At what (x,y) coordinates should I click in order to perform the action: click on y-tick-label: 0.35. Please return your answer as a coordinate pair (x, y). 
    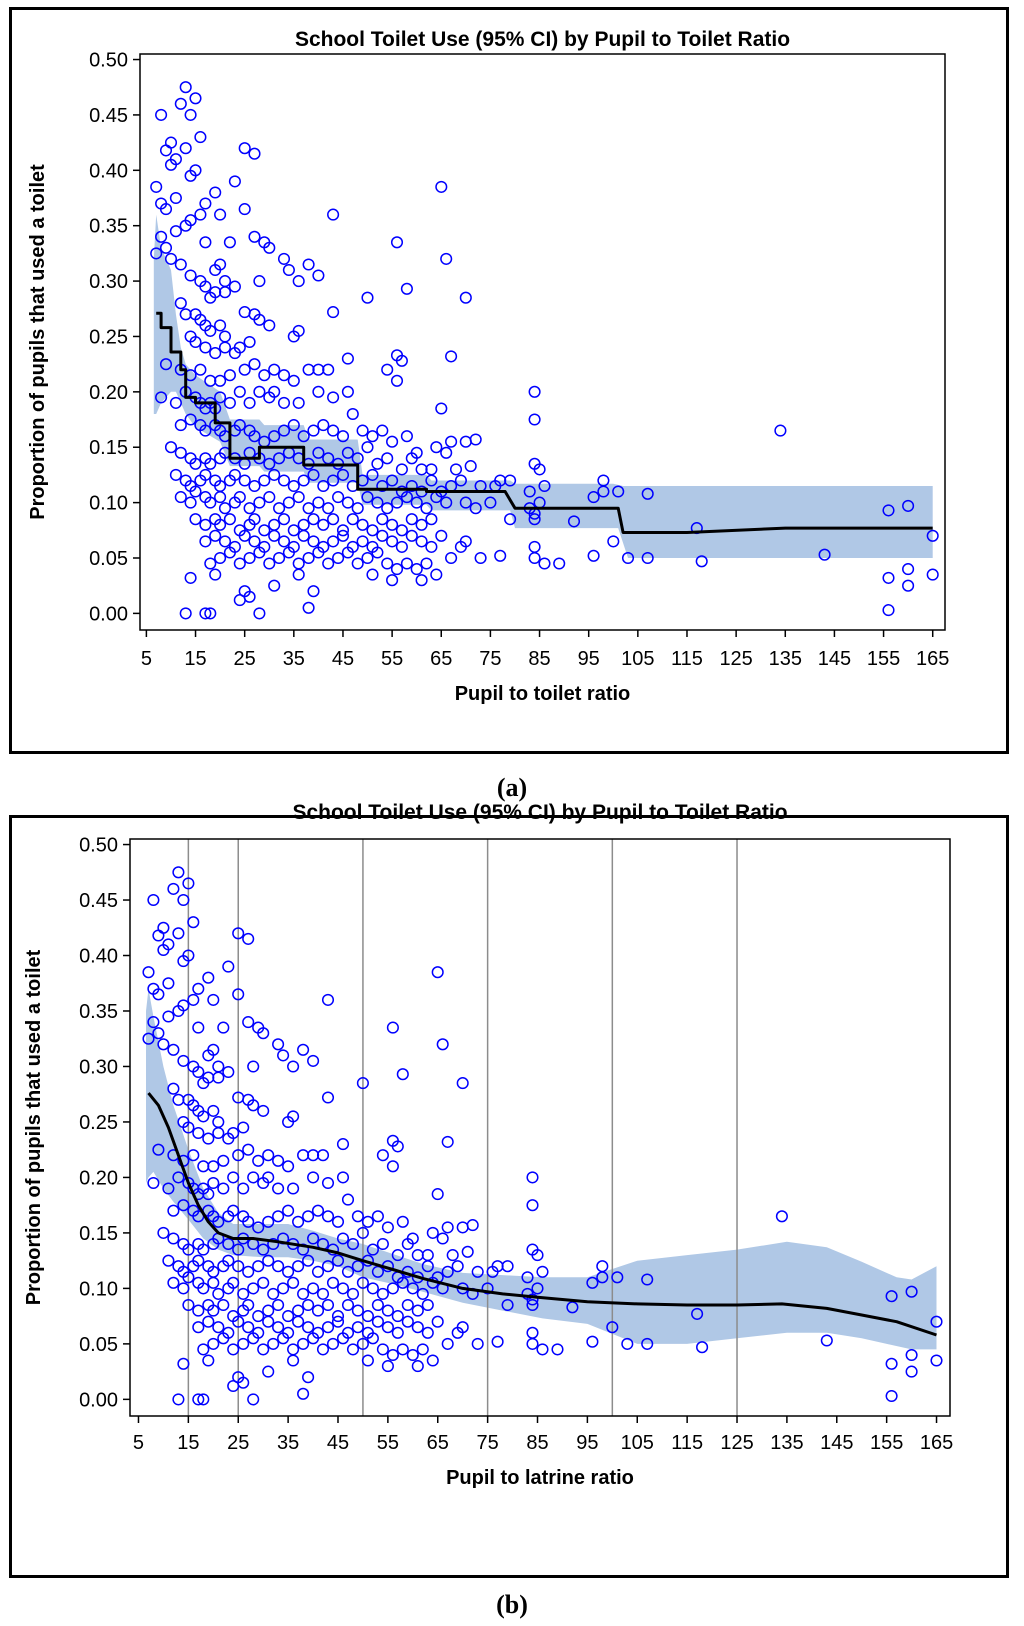
    Looking at the image, I should click on (98, 1012).